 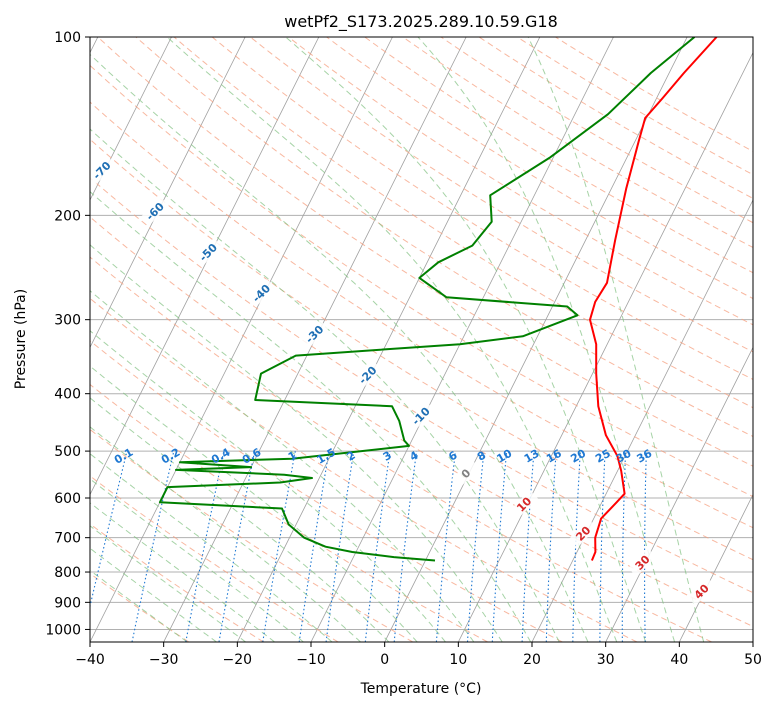 I want to click on isotherm-label: -60, so click(x=155, y=211).